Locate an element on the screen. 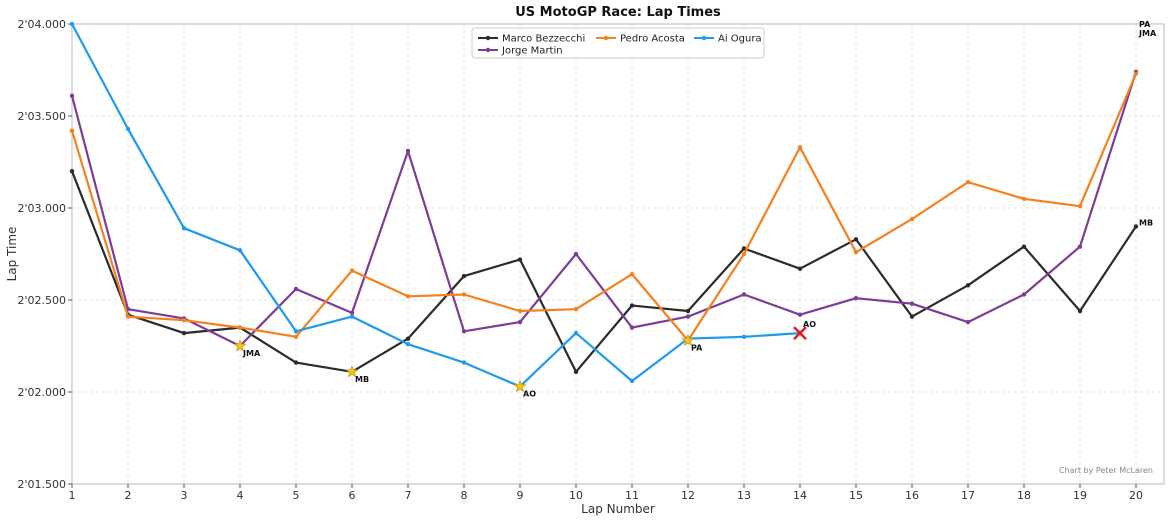 This screenshot has height=522, width=1170. x-tick-label: 19 is located at coordinates (1080, 495).